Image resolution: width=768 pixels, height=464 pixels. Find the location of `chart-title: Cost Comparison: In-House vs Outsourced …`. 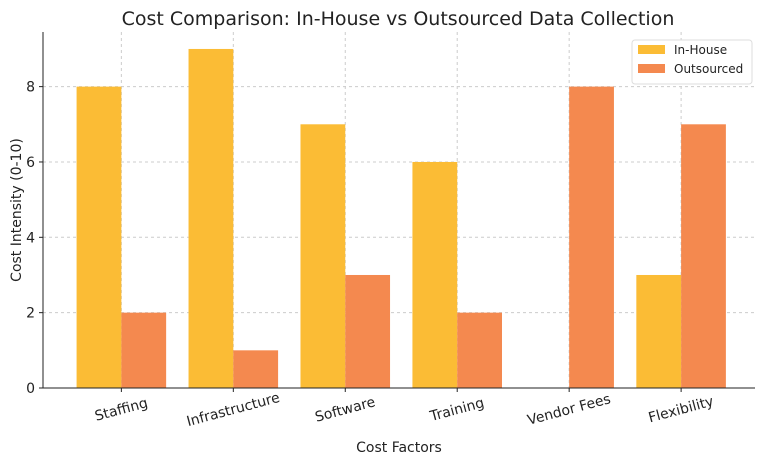

chart-title: Cost Comparison: In-House vs Outsourced … is located at coordinates (398, 19).